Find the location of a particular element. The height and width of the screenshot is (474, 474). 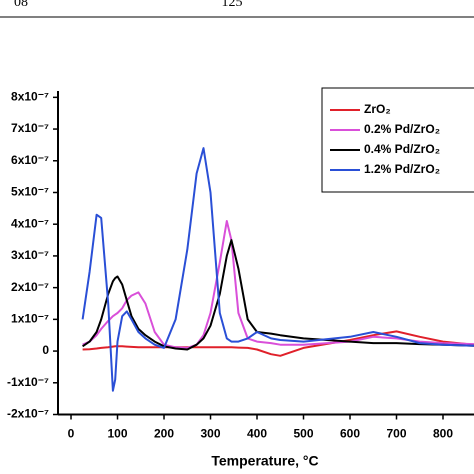

x-tick-label: 200 is located at coordinates (164, 434).